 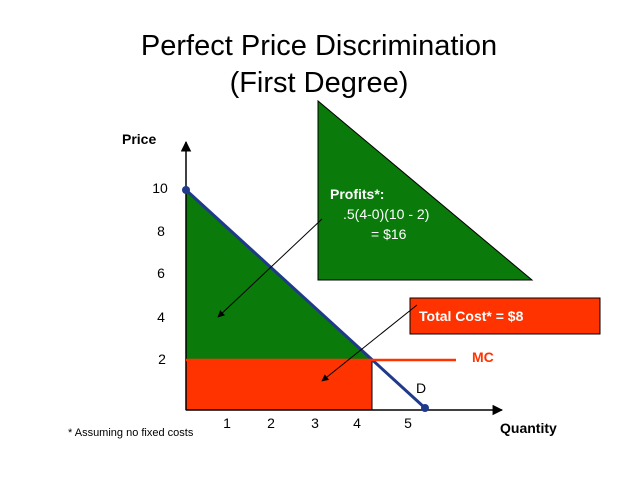 I want to click on x-tick-label: 1, so click(x=227, y=423).